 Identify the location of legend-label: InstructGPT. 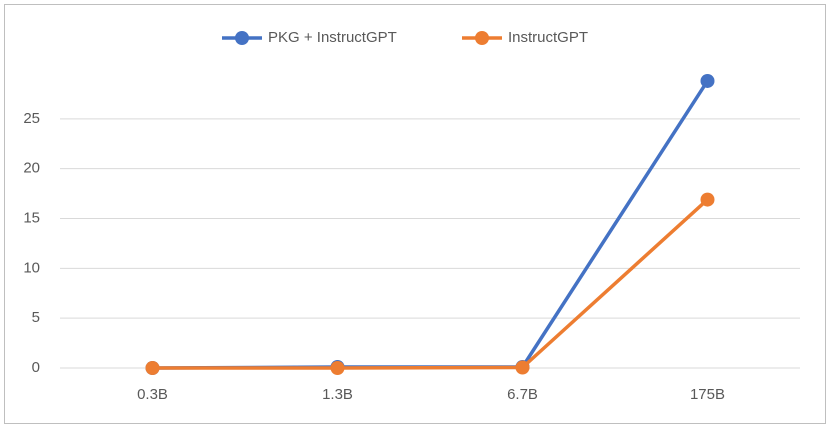
(548, 37).